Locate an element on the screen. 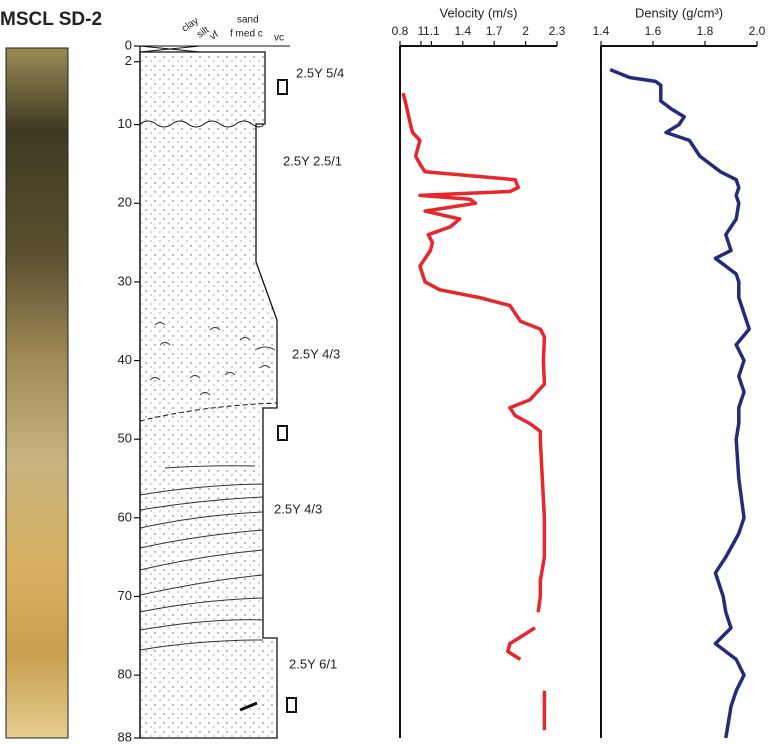 This screenshot has height=744, width=769. x-tick-label: 1.6 is located at coordinates (653, 31).